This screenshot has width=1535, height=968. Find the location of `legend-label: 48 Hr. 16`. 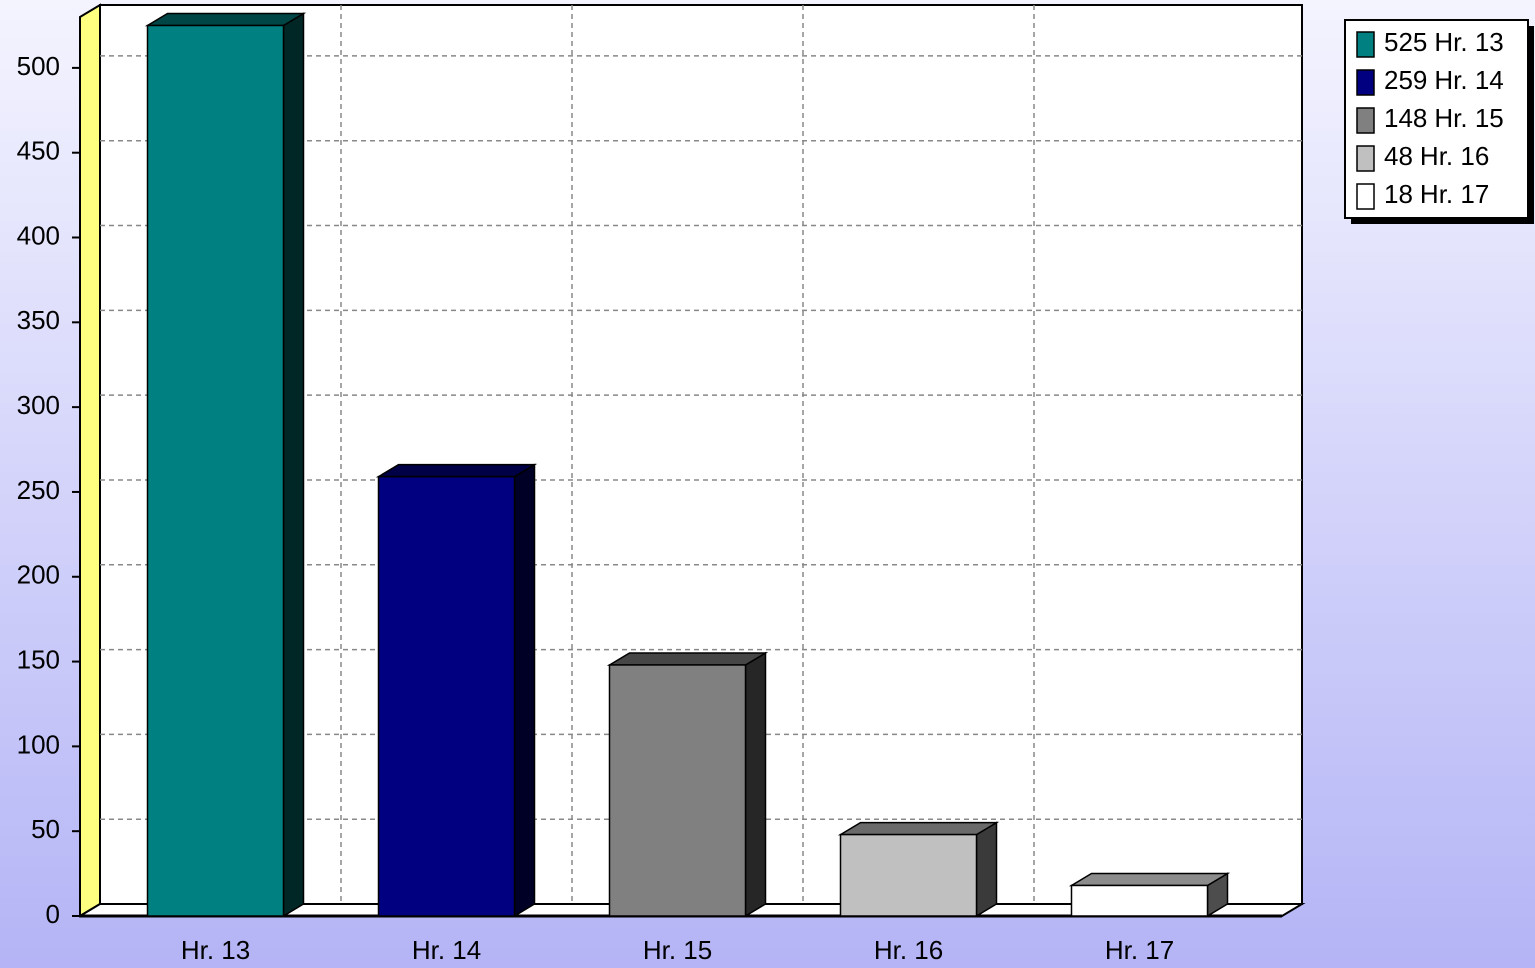

legend-label: 48 Hr. 16 is located at coordinates (1436, 156).